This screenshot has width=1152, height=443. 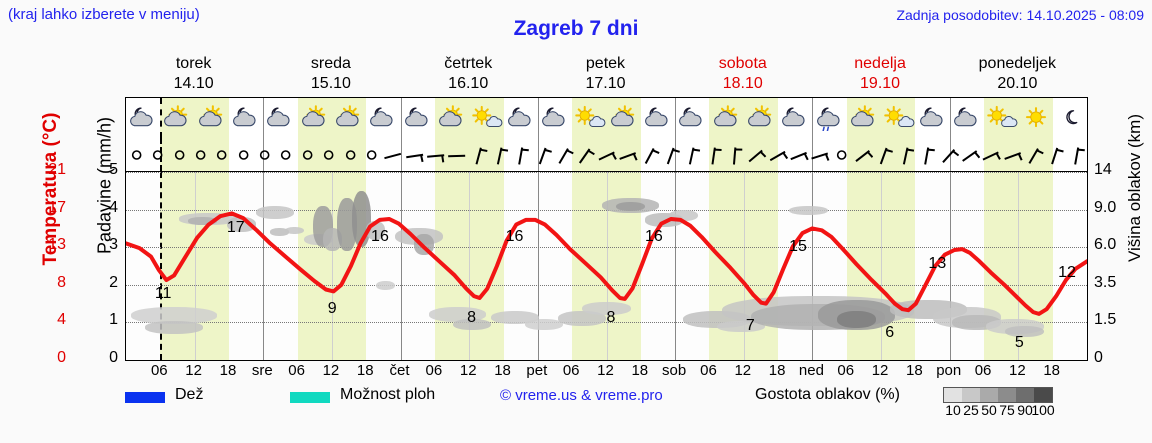 I want to click on time-axis-tick: pon, so click(x=949, y=370).